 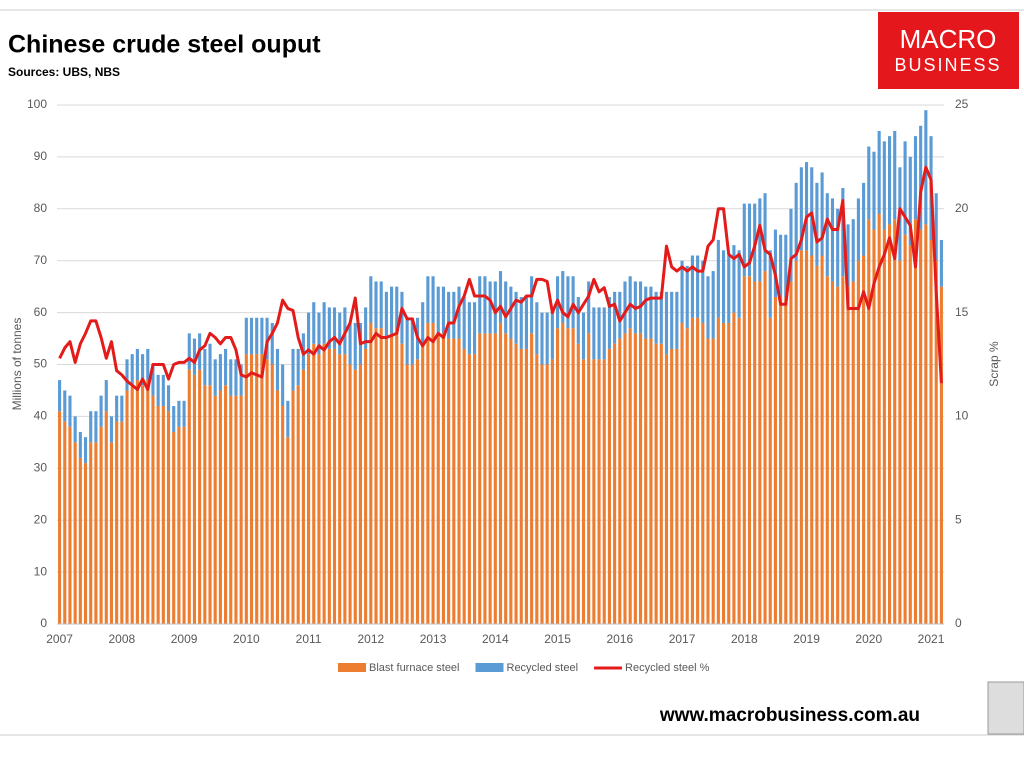 What do you see at coordinates (962, 104) in the screenshot?
I see `y2-tick-label: 25` at bounding box center [962, 104].